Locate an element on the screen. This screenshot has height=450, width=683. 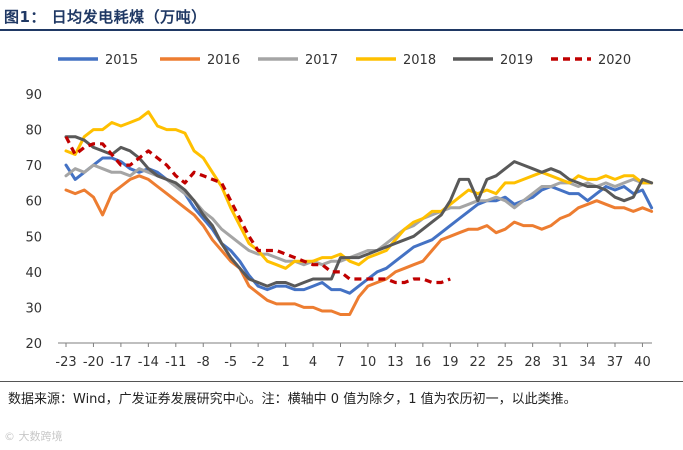
y-tick-label: 40 is located at coordinates (33, 273).